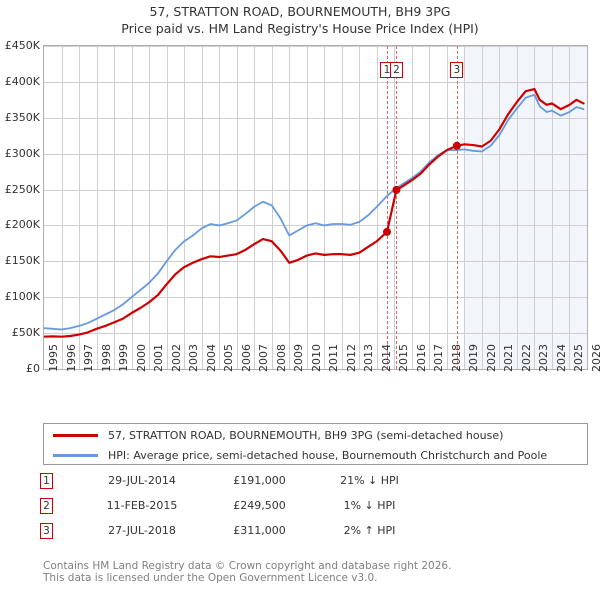 The width and height of the screenshot is (600, 590). I want to click on x-axis-tick-label: 2008, so click(281, 358).